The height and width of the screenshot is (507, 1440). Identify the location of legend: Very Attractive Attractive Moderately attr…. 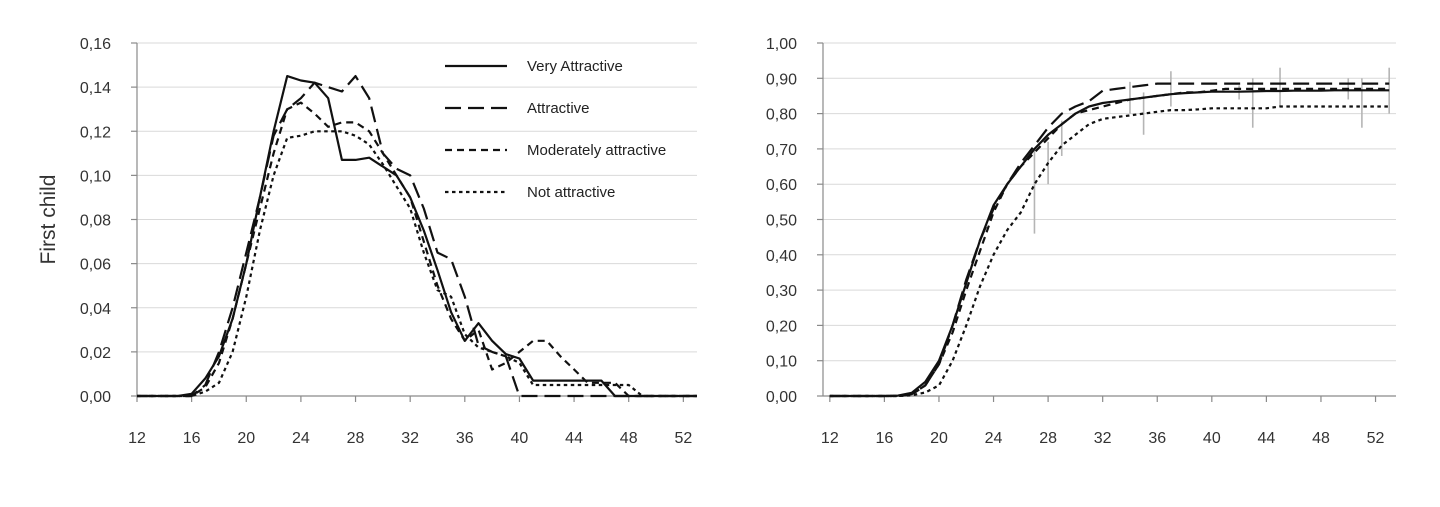
(555, 129).